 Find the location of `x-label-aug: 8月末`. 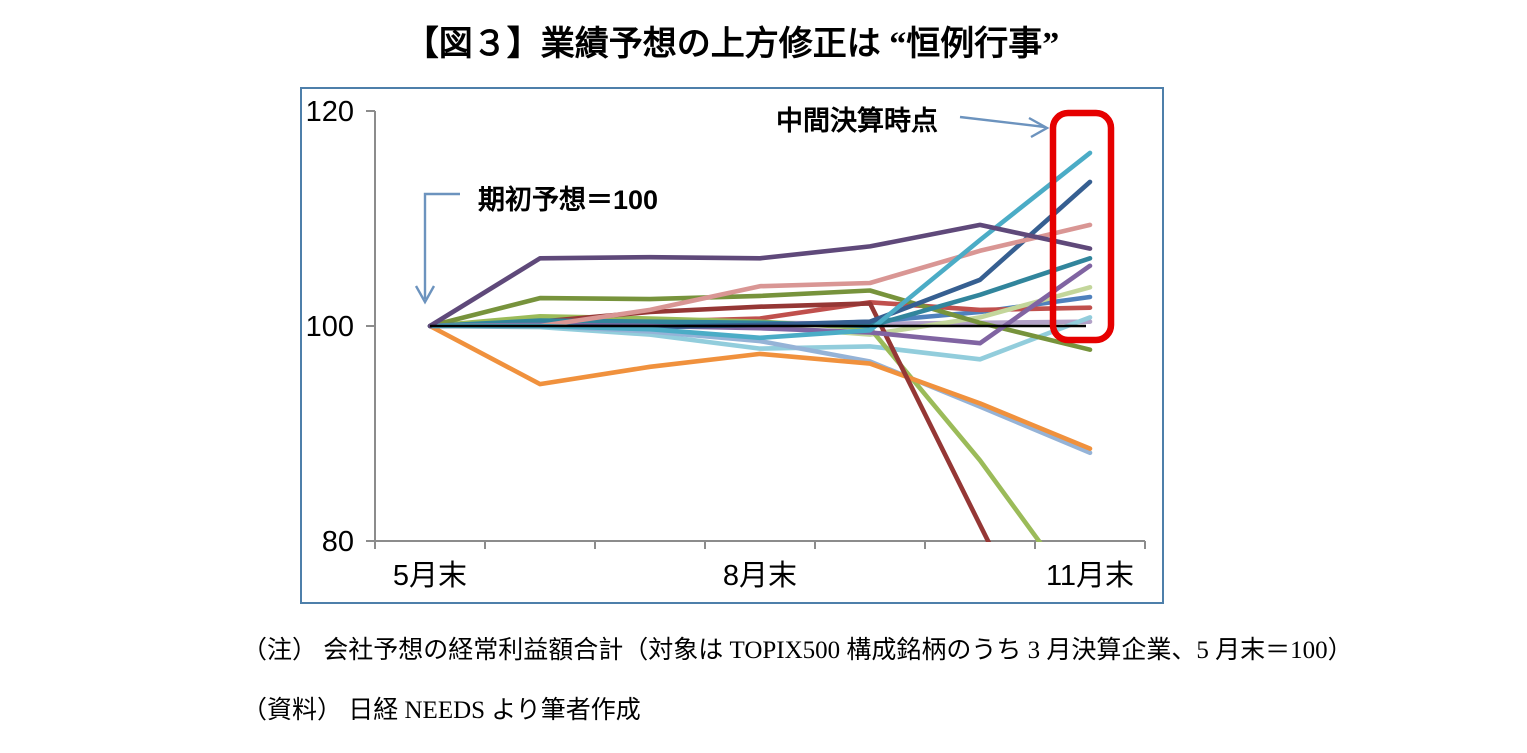

x-label-aug: 8月末 is located at coordinates (760, 575).